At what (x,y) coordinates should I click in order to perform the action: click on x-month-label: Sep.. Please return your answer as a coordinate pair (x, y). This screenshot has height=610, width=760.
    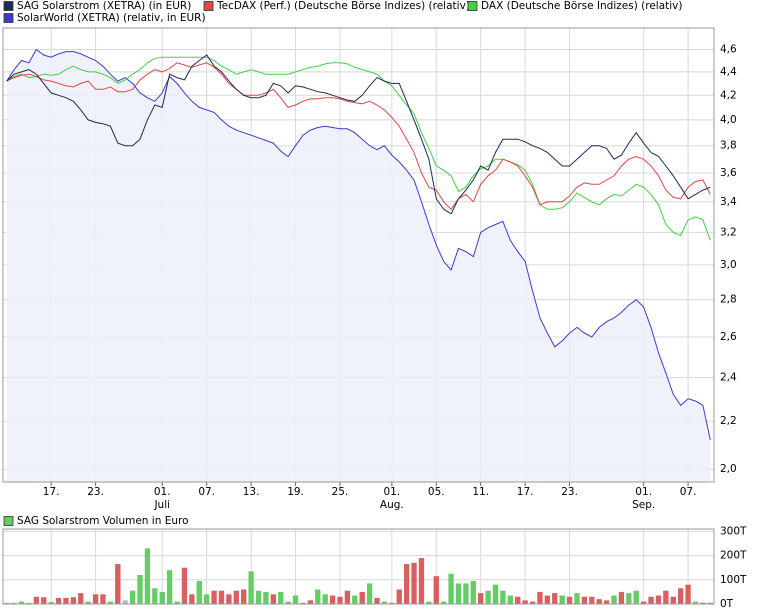
    Looking at the image, I should click on (643, 505).